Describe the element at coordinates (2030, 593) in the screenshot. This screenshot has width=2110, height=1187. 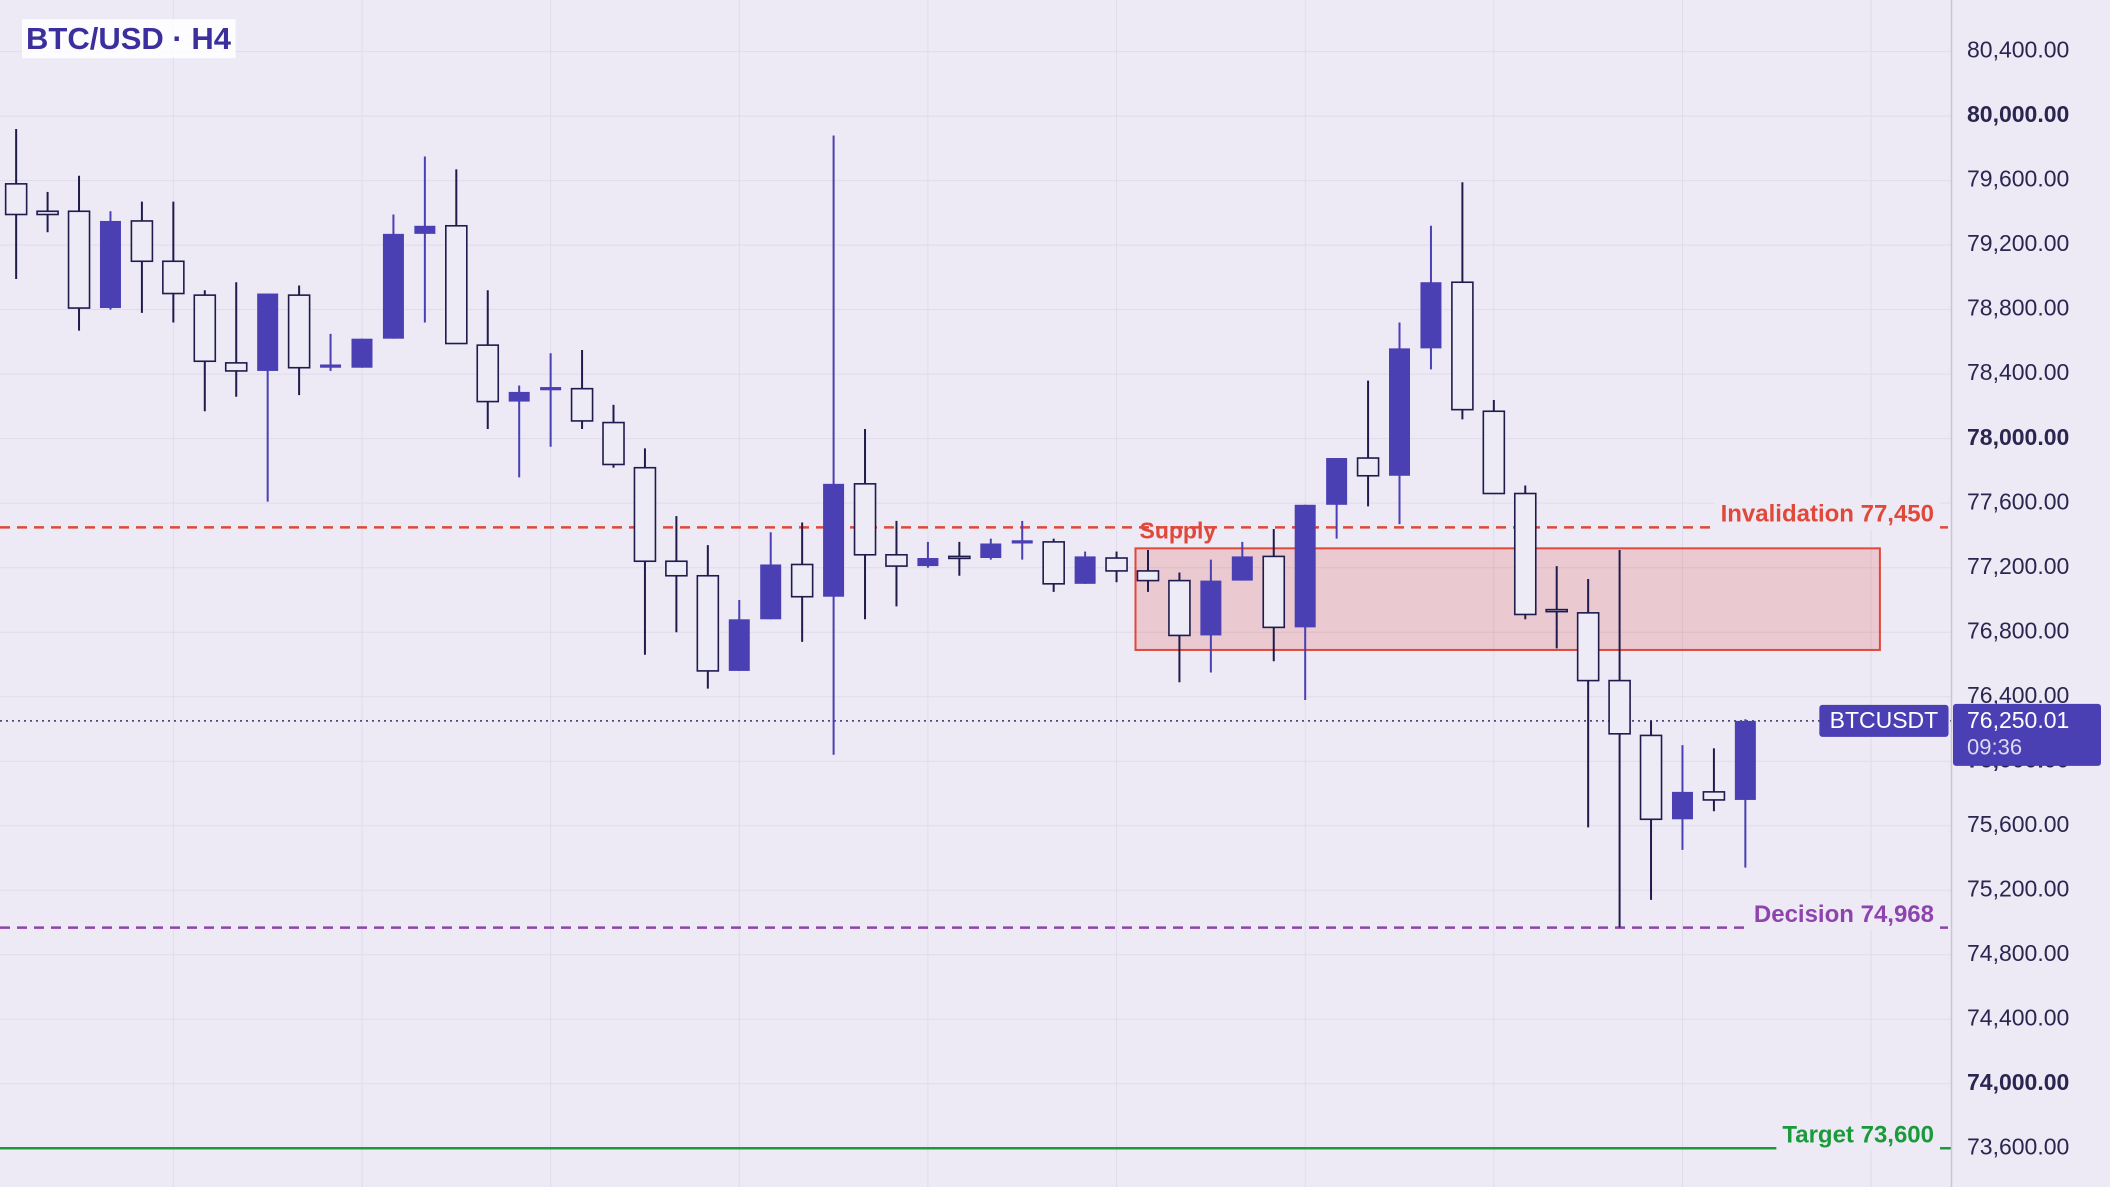
I see `price-axis-bg` at that location.